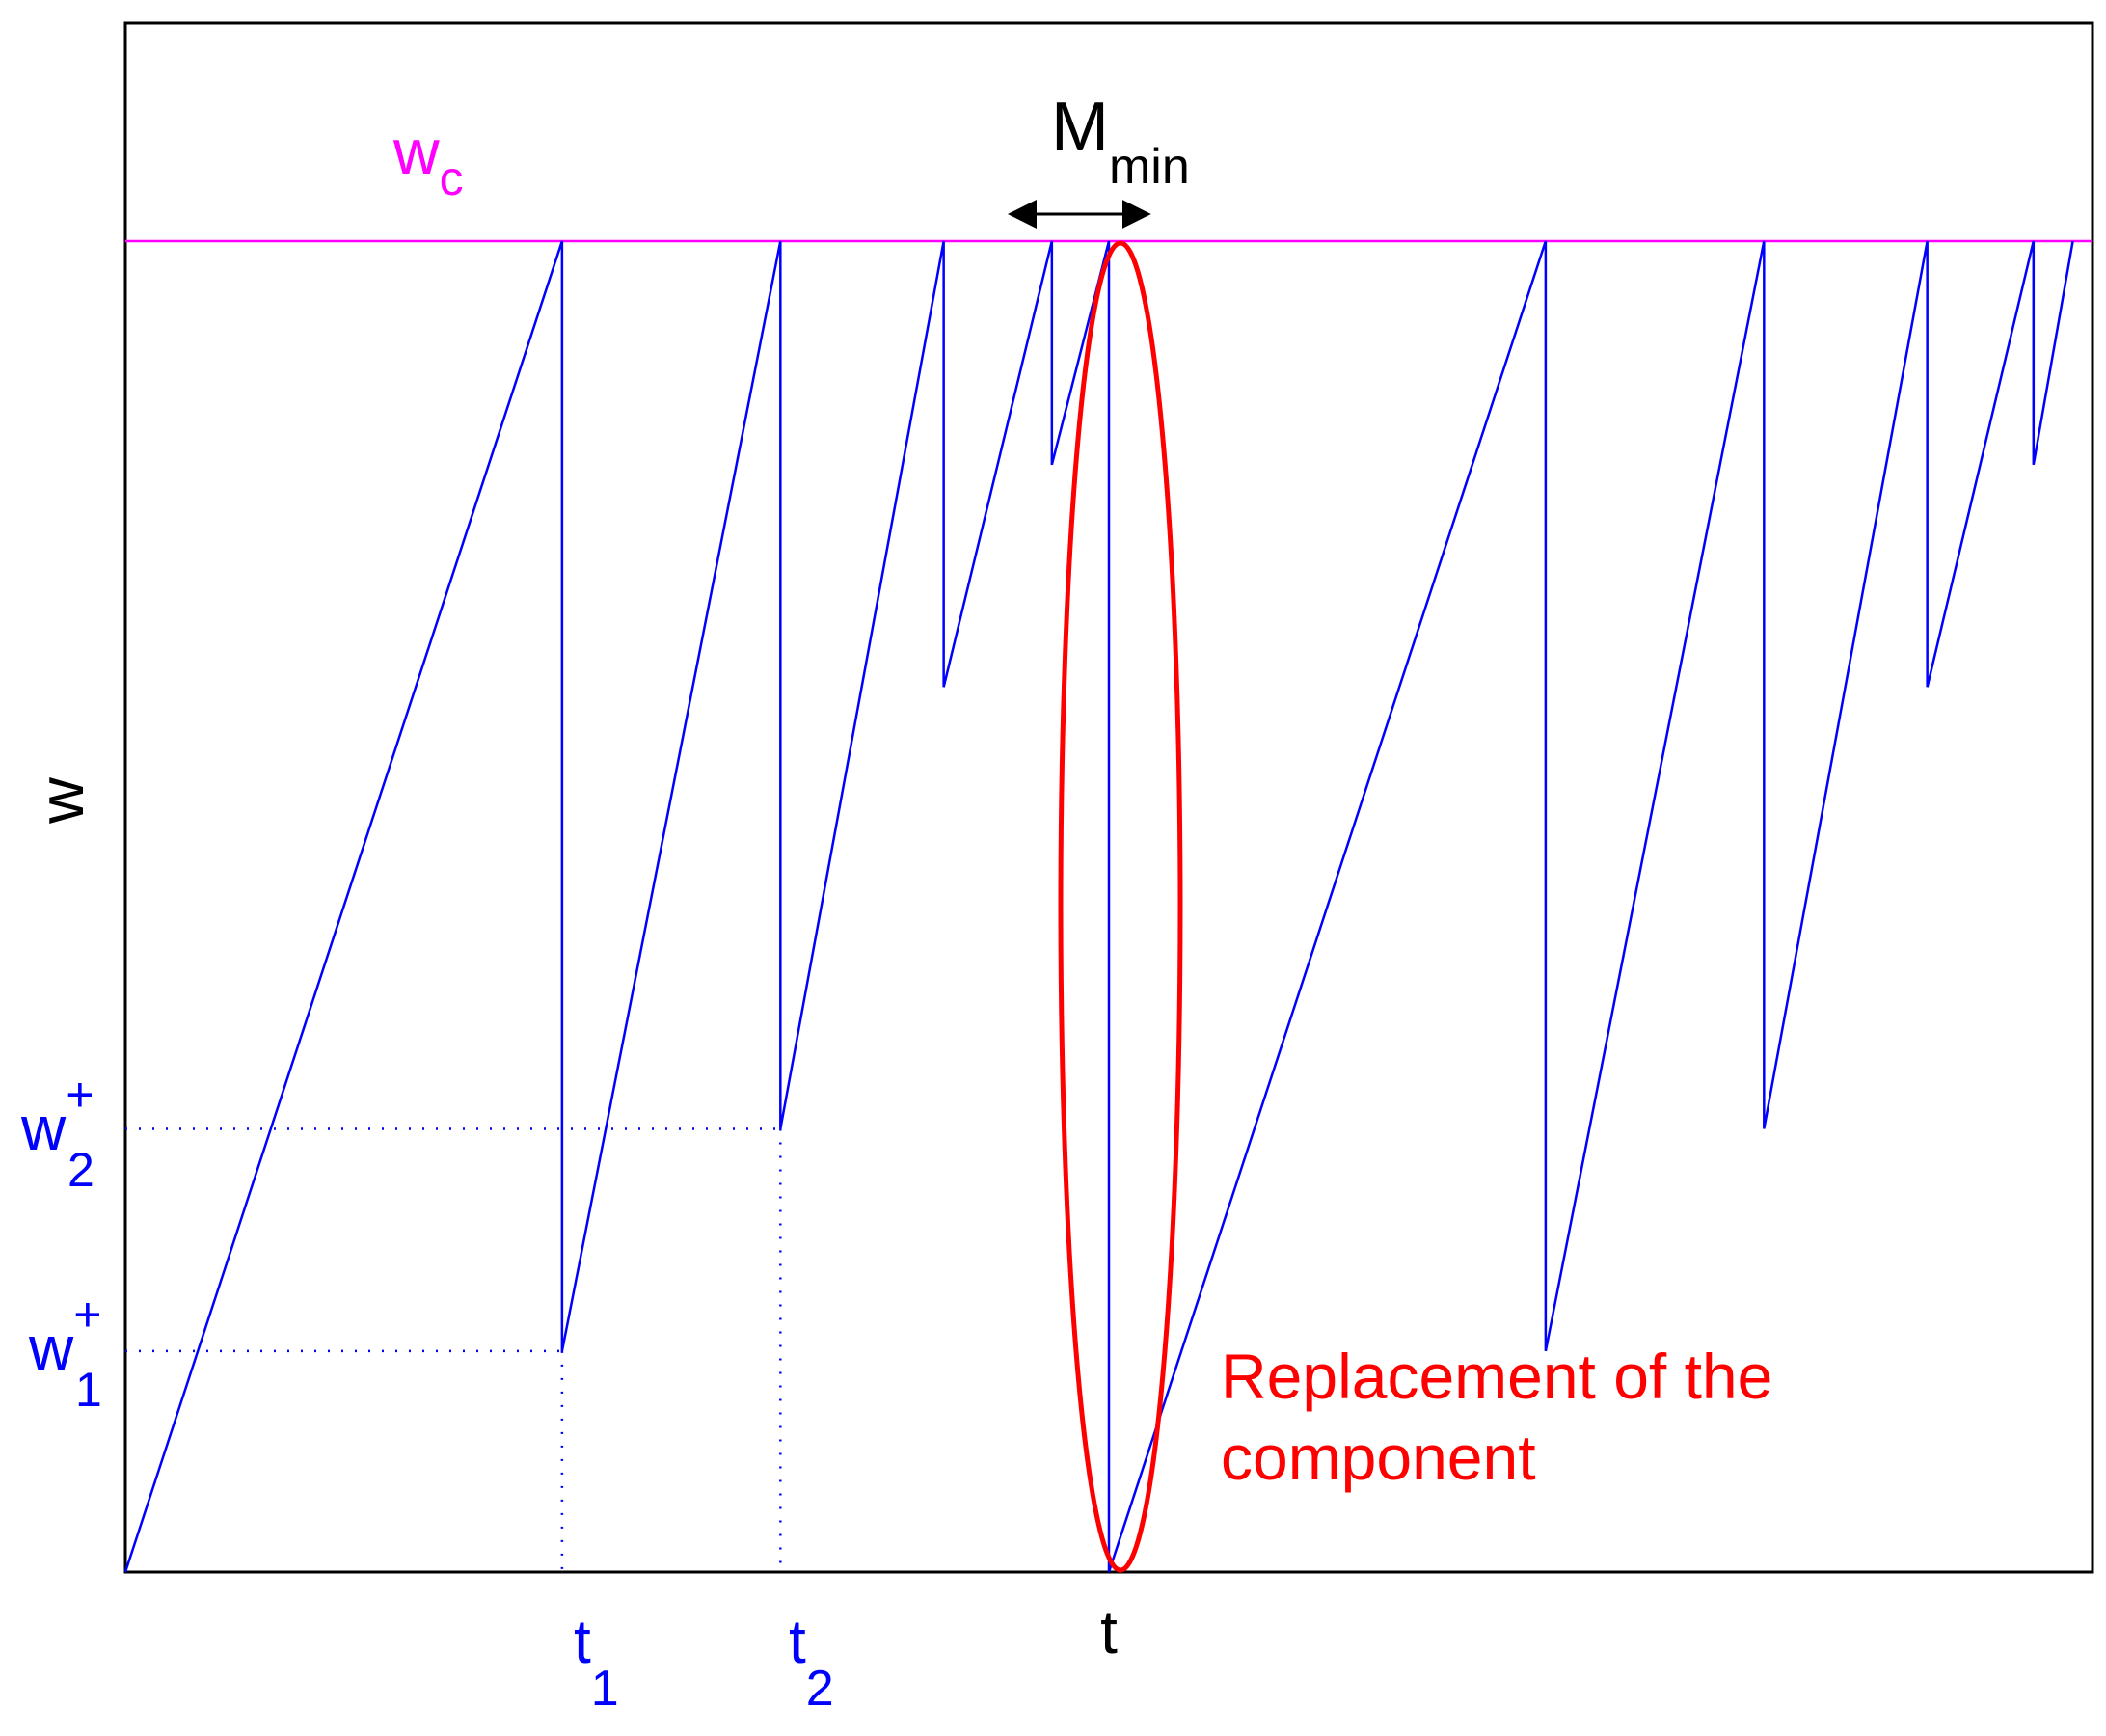 Image resolution: width=2106 pixels, height=1736 pixels. I want to click on t2-label: t2, so click(811, 1662).